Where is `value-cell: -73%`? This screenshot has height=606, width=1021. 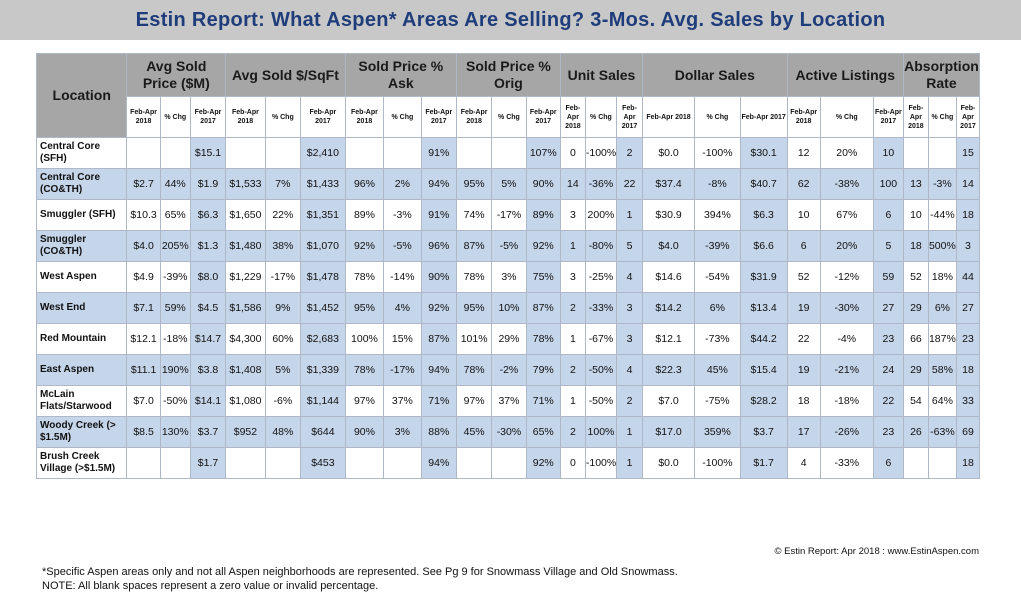
value-cell: -73% is located at coordinates (717, 339).